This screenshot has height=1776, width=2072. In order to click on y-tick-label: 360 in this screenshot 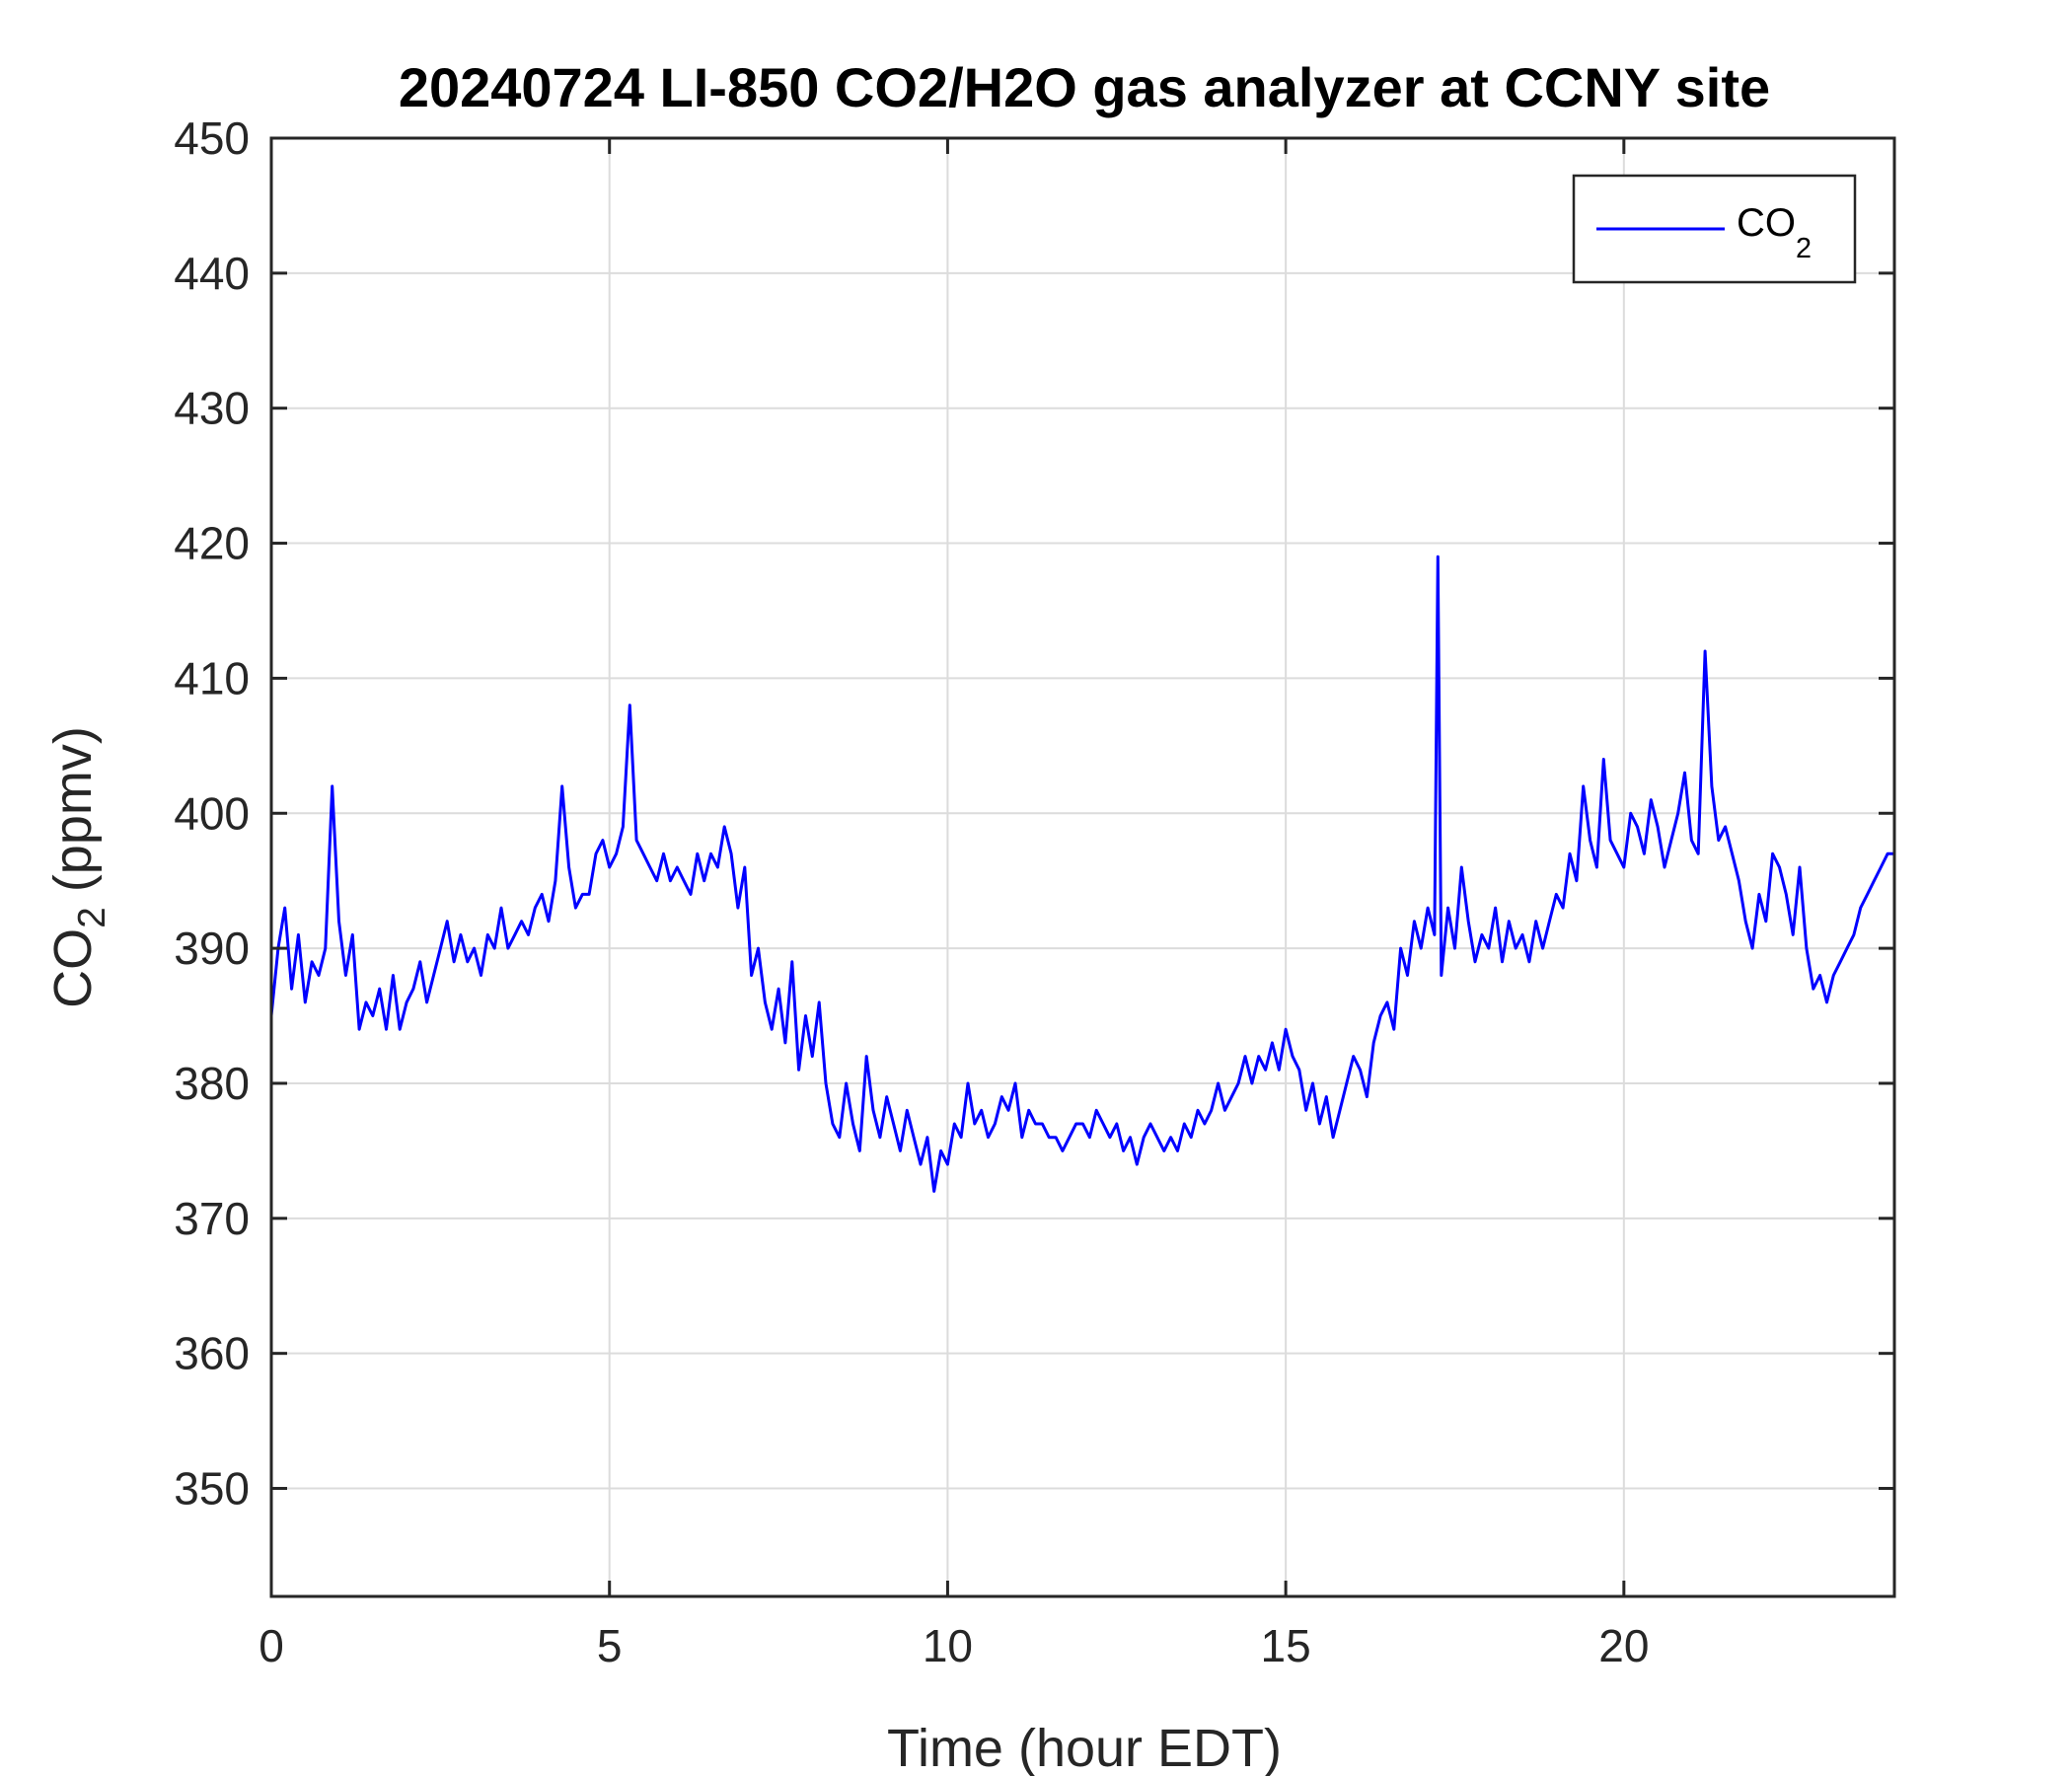, I will do `click(212, 1354)`.